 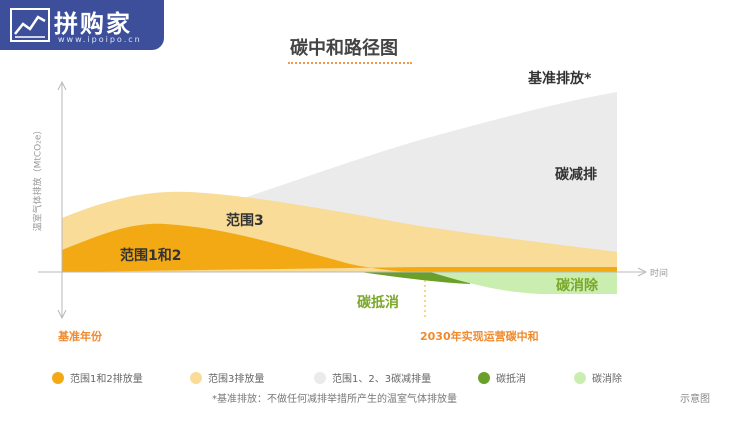 What do you see at coordinates (523, 283) in the screenshot?
I see `removal-area` at bounding box center [523, 283].